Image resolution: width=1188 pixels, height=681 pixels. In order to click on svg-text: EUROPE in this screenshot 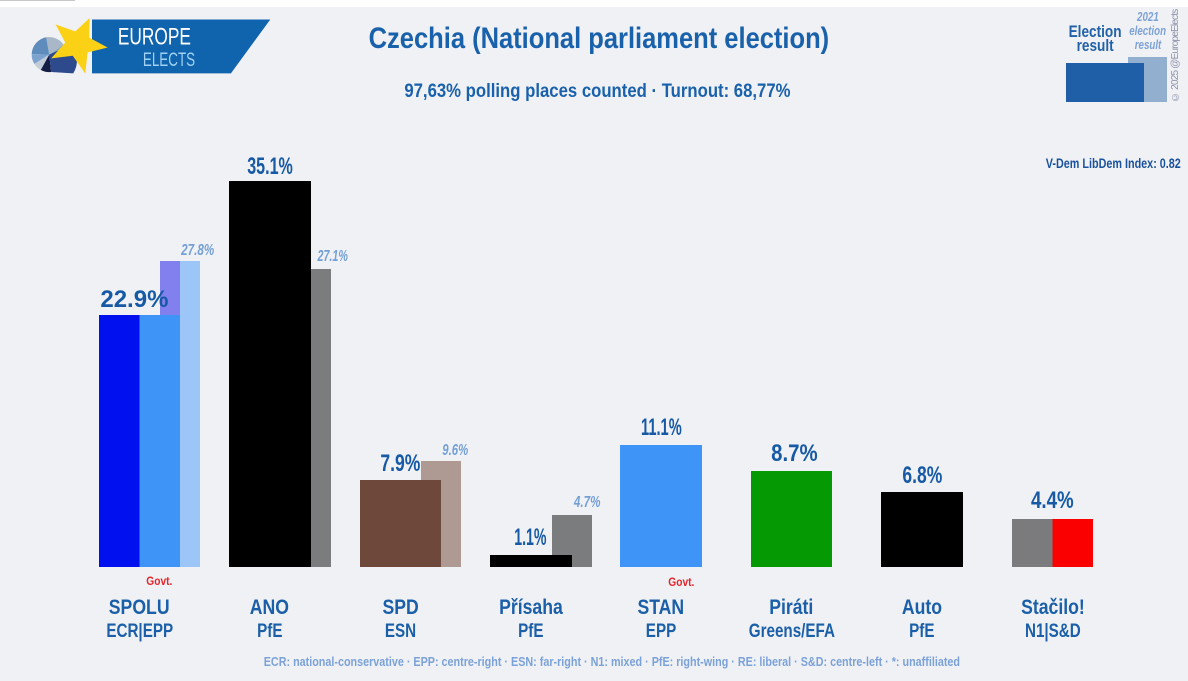, I will do `click(154, 36)`.